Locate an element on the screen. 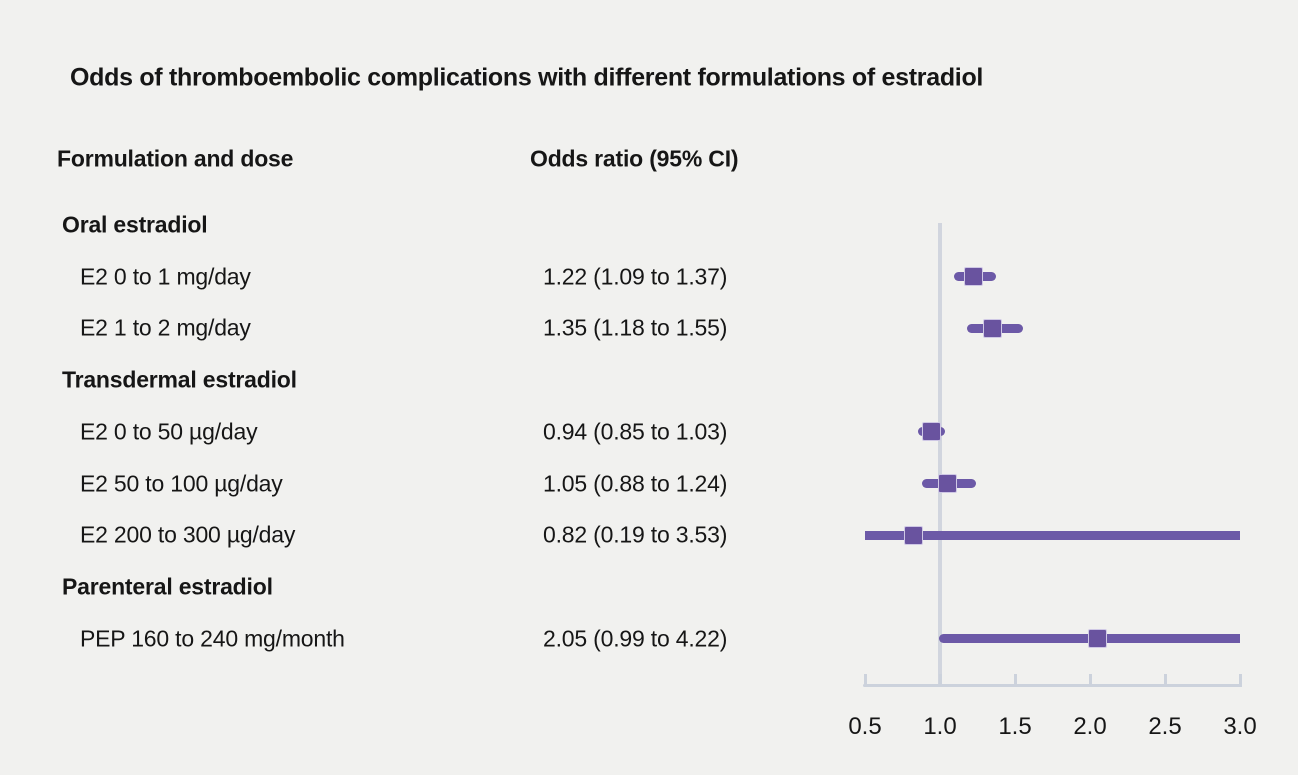  group-label: Oral estradiol is located at coordinates (135, 224).